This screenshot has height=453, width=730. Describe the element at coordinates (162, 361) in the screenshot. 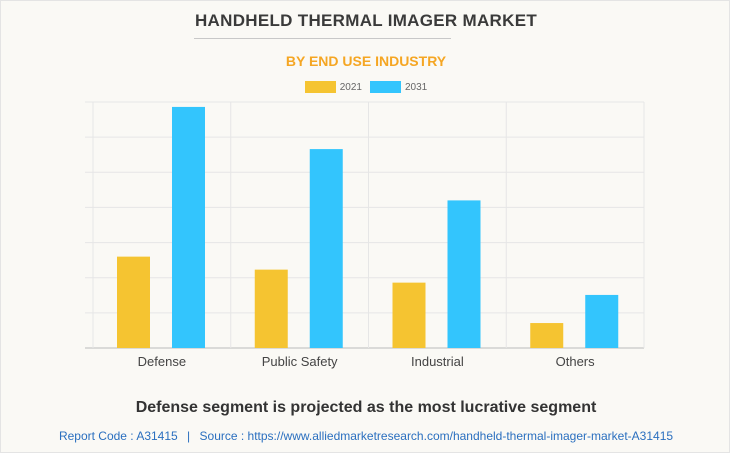

I see `x-tick-label: Defense` at that location.